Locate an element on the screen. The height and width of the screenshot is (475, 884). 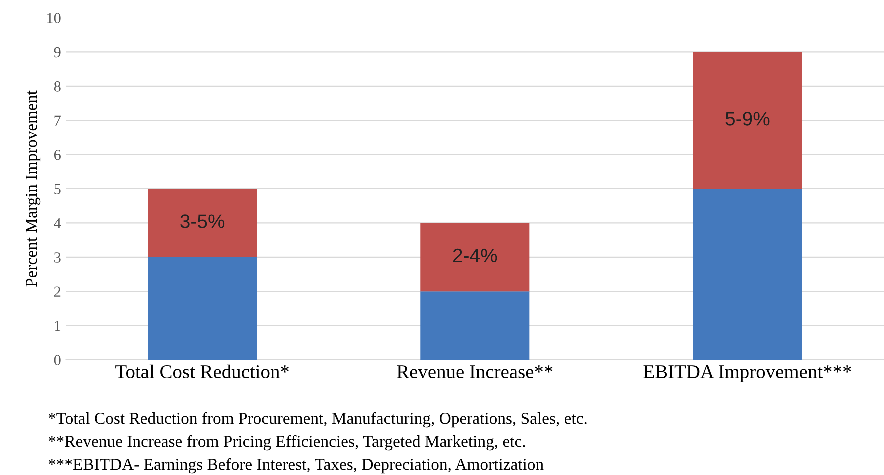
y-tick-label: 2 is located at coordinates (57, 291).